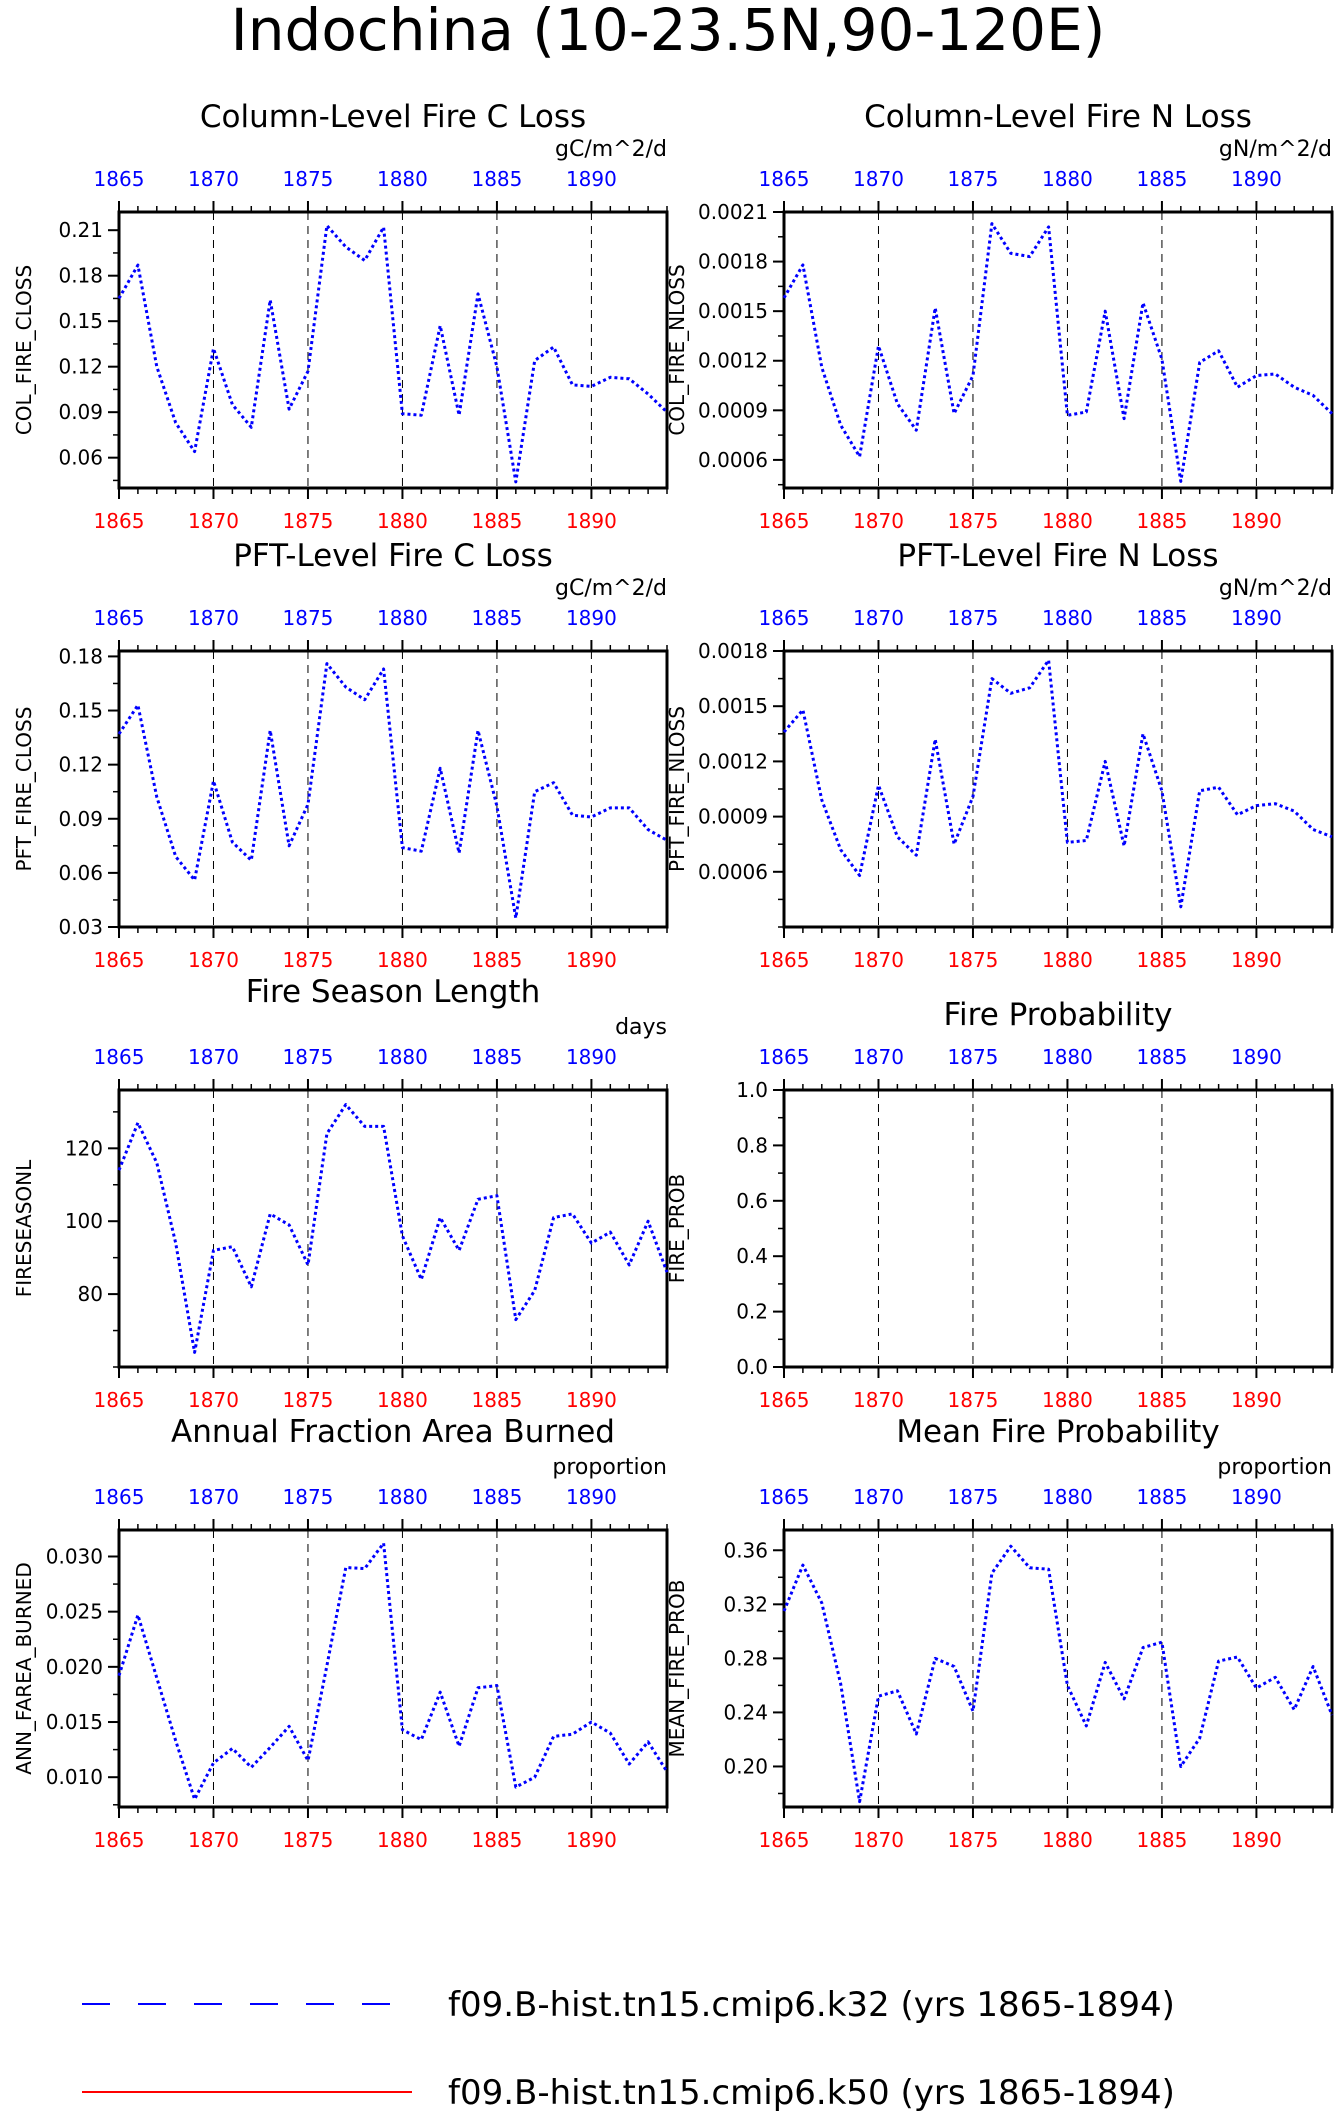 The width and height of the screenshot is (1337, 2119). I want to click on y-tick-label: 0.28, so click(745, 1658).